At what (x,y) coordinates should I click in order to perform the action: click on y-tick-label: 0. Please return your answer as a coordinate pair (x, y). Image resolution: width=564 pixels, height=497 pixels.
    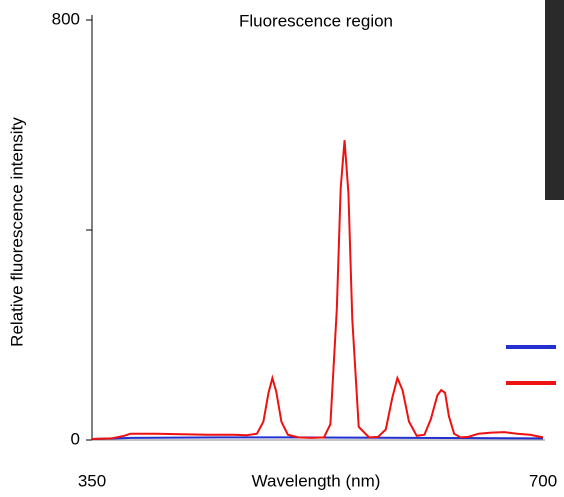
    Looking at the image, I should click on (75, 438).